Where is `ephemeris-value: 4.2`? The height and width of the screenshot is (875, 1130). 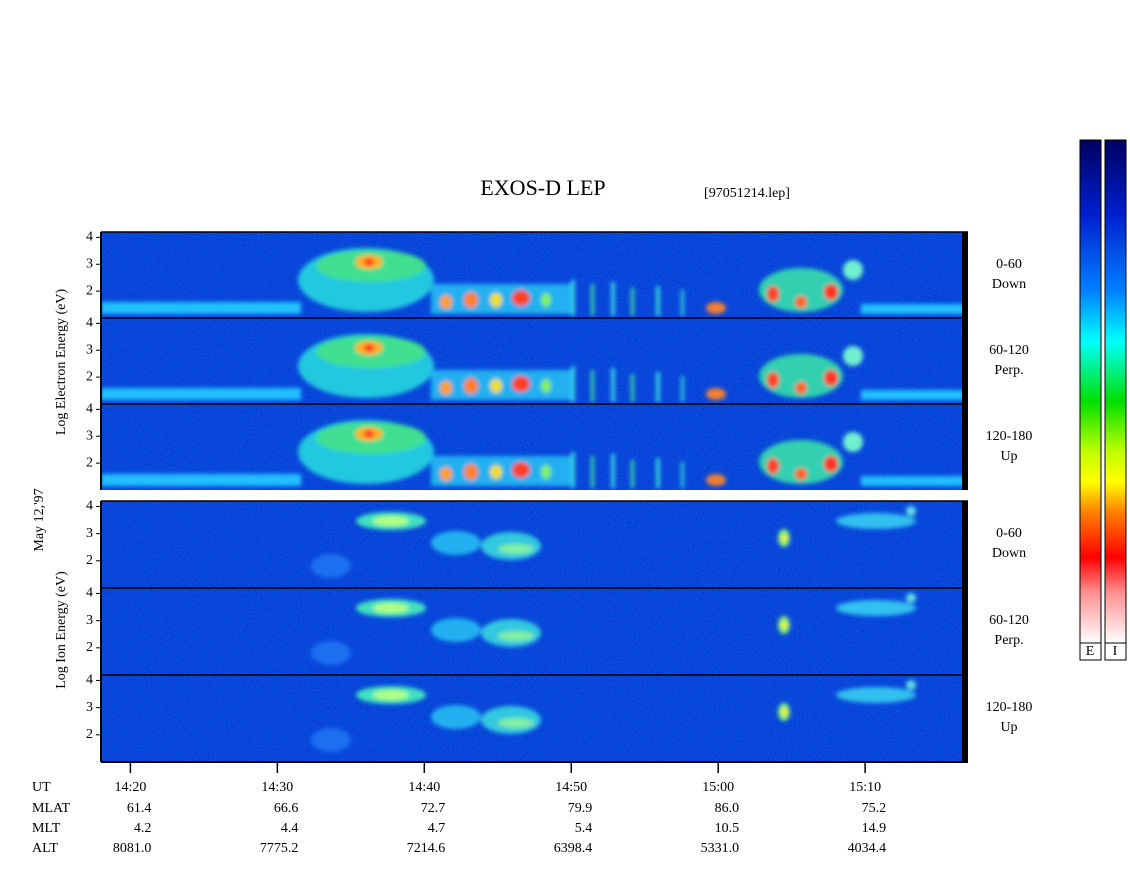
ephemeris-value: 4.2 is located at coordinates (143, 828).